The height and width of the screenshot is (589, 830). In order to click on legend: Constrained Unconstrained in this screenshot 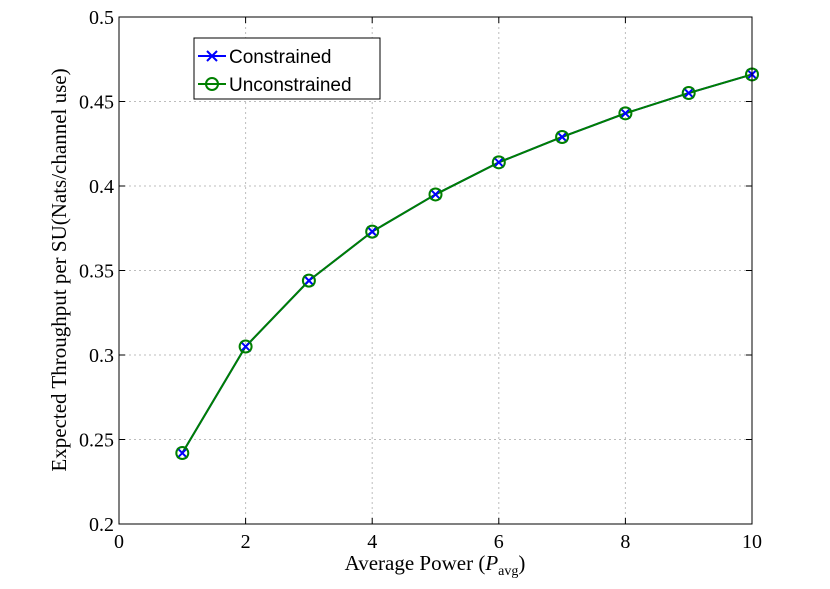, I will do `click(287, 68)`.